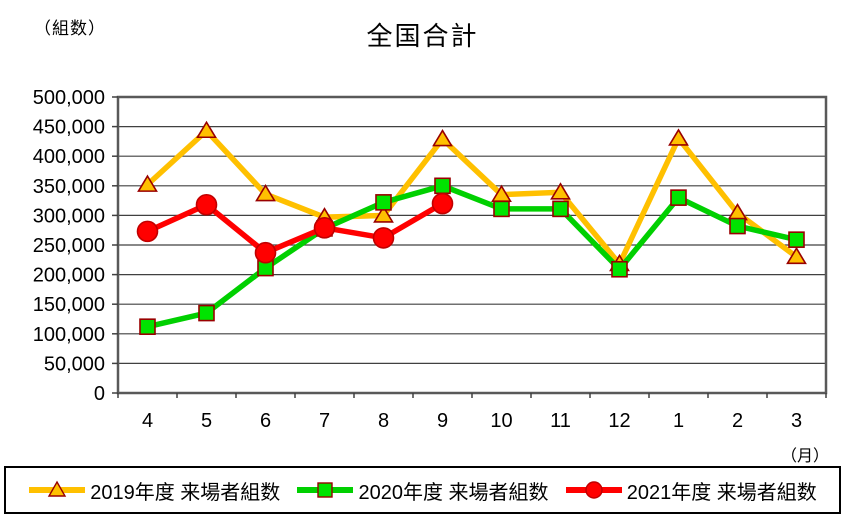 This screenshot has width=845, height=517. What do you see at coordinates (472, 412) in the screenshot?
I see `x-axis: 4 5 6 7 8 9 10 11 12 1 2 3` at bounding box center [472, 412].